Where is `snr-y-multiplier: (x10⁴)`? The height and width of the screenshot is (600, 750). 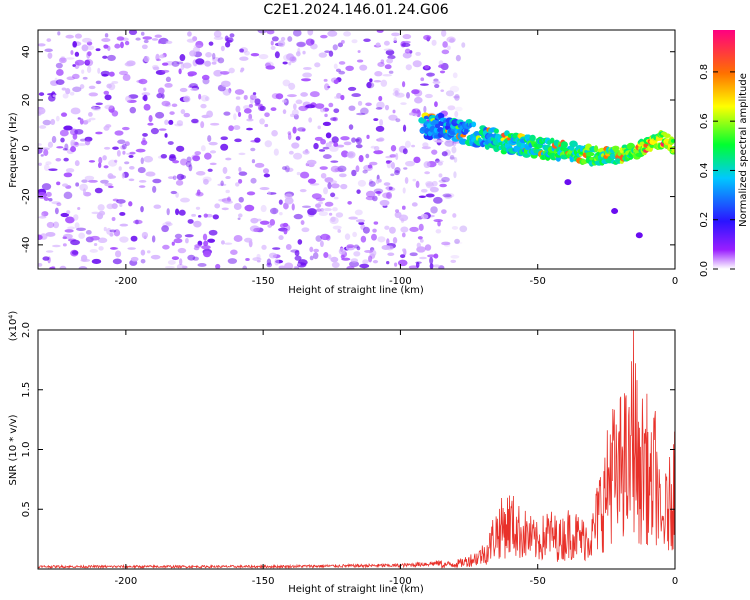
snr-y-multiplier: (x10⁴) is located at coordinates (13, 326).